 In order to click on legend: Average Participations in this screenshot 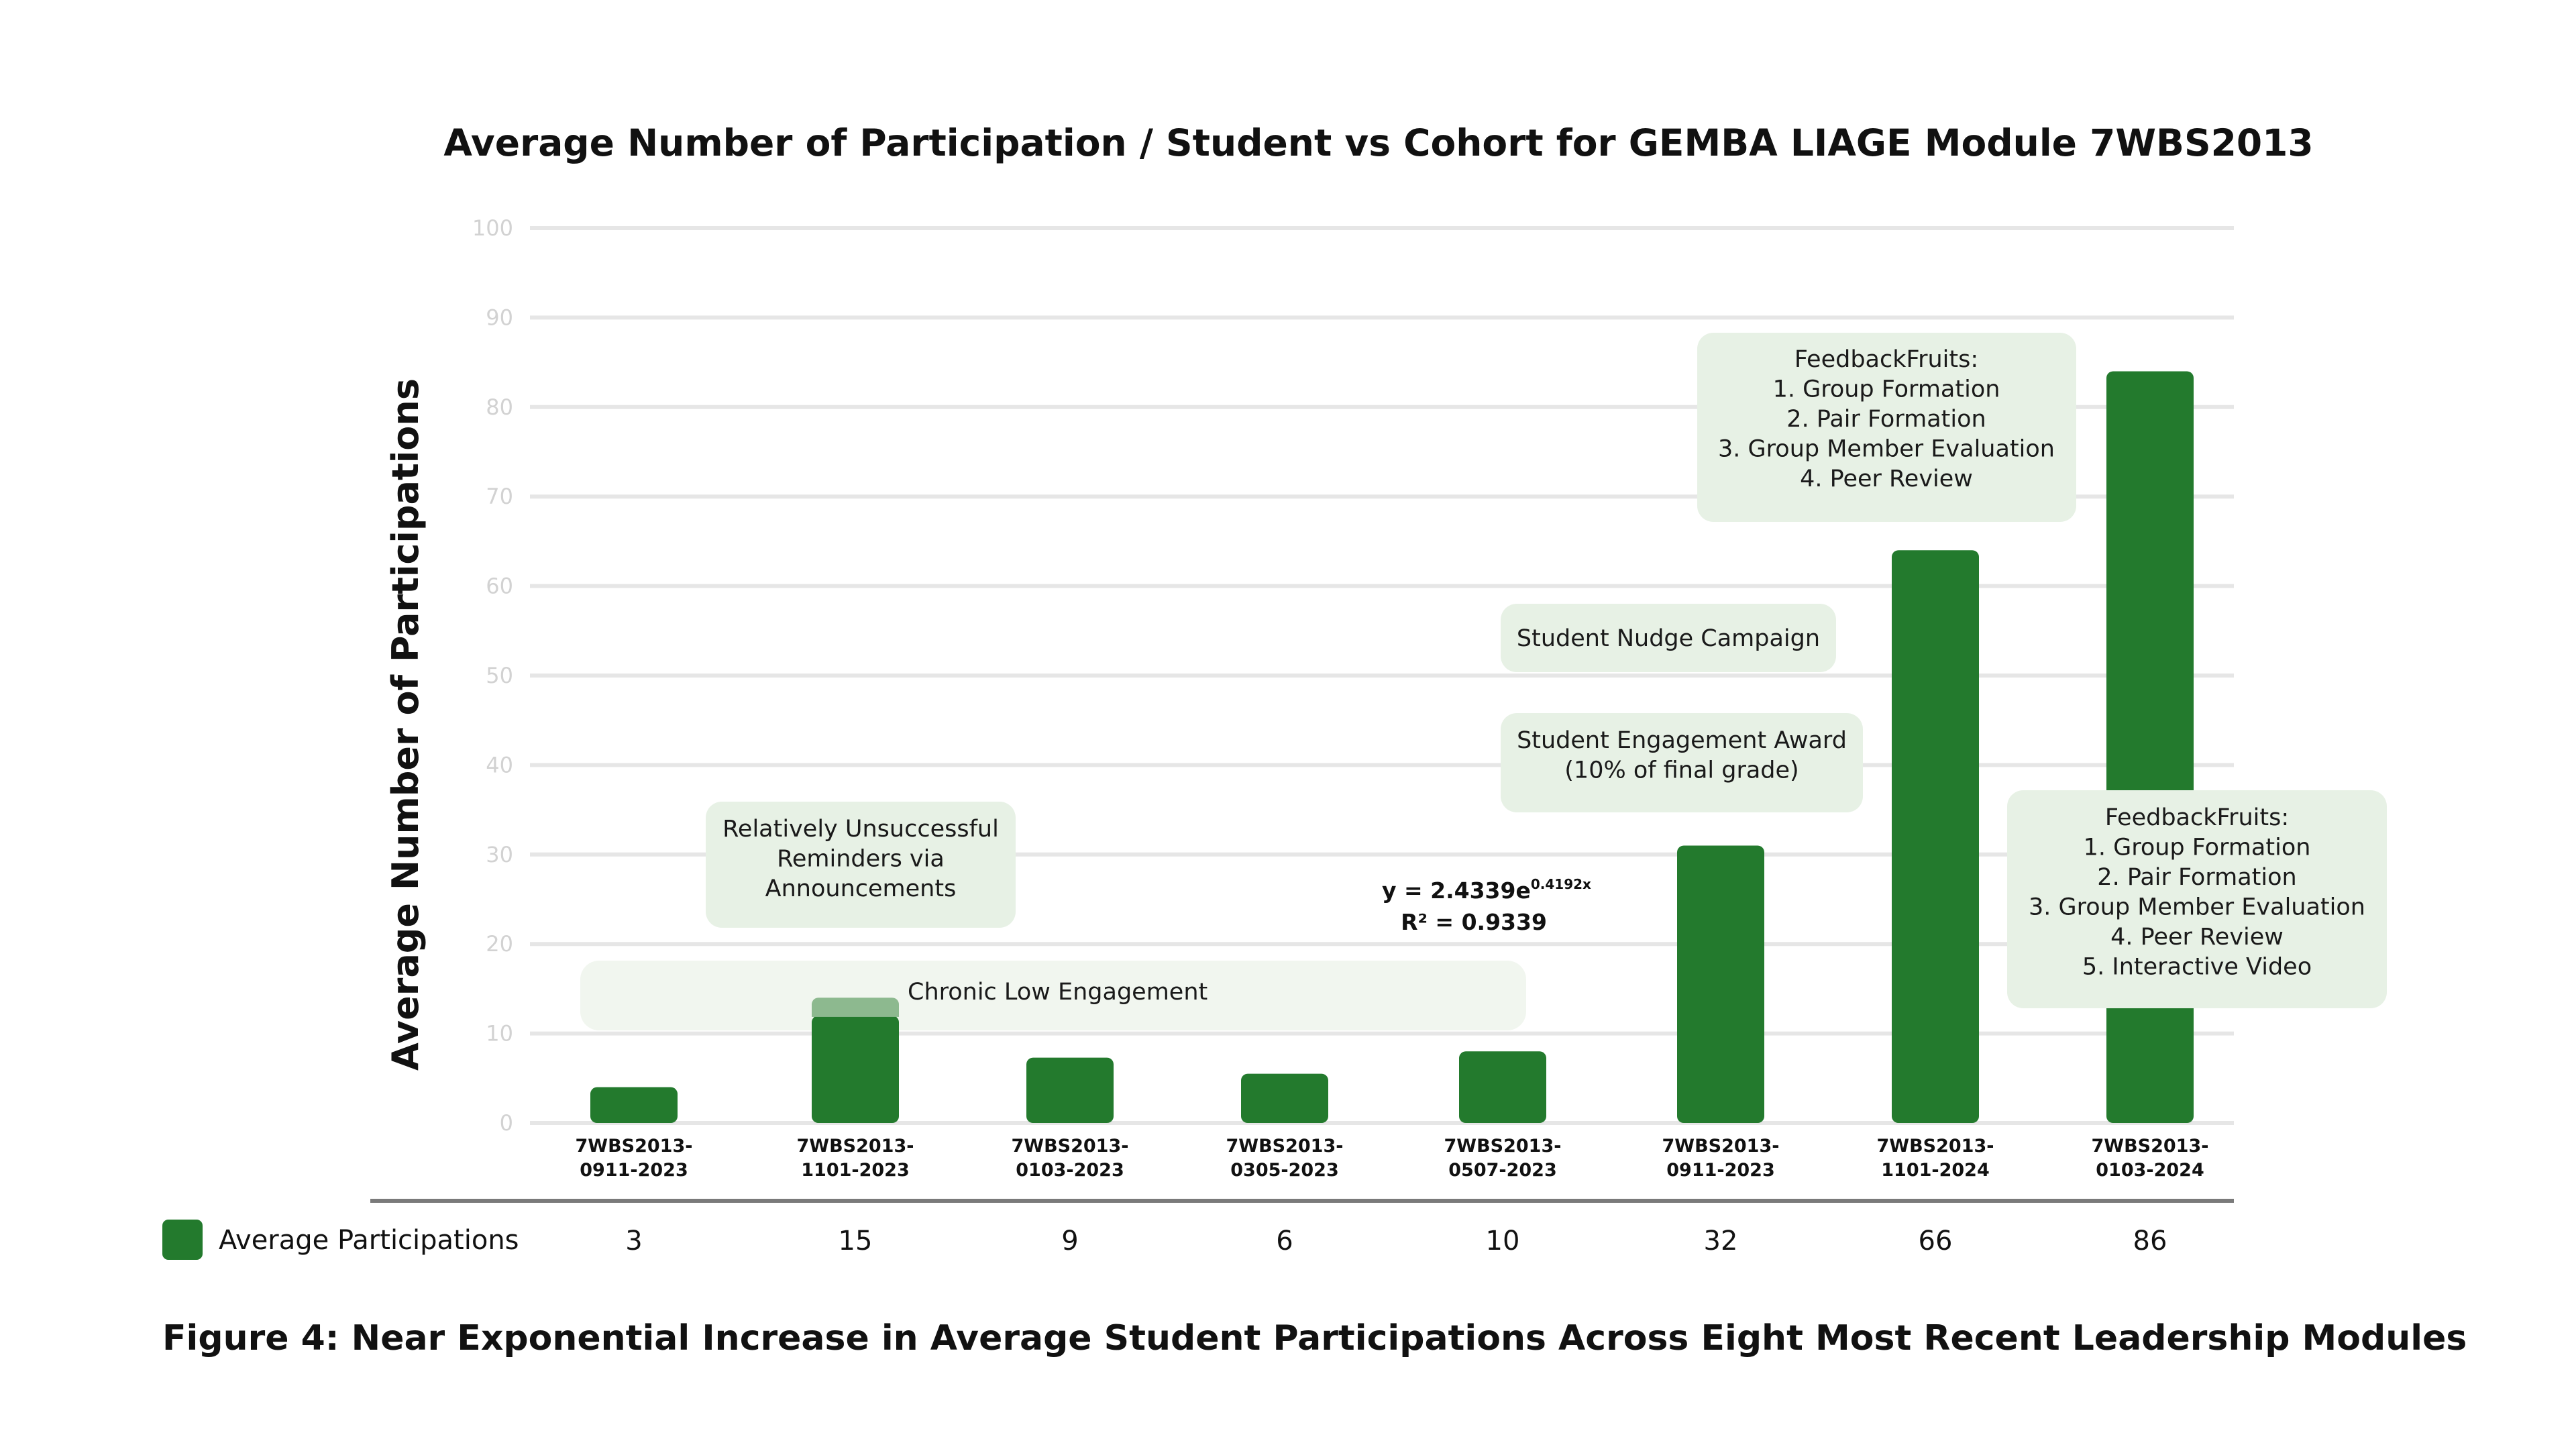, I will do `click(340, 1240)`.